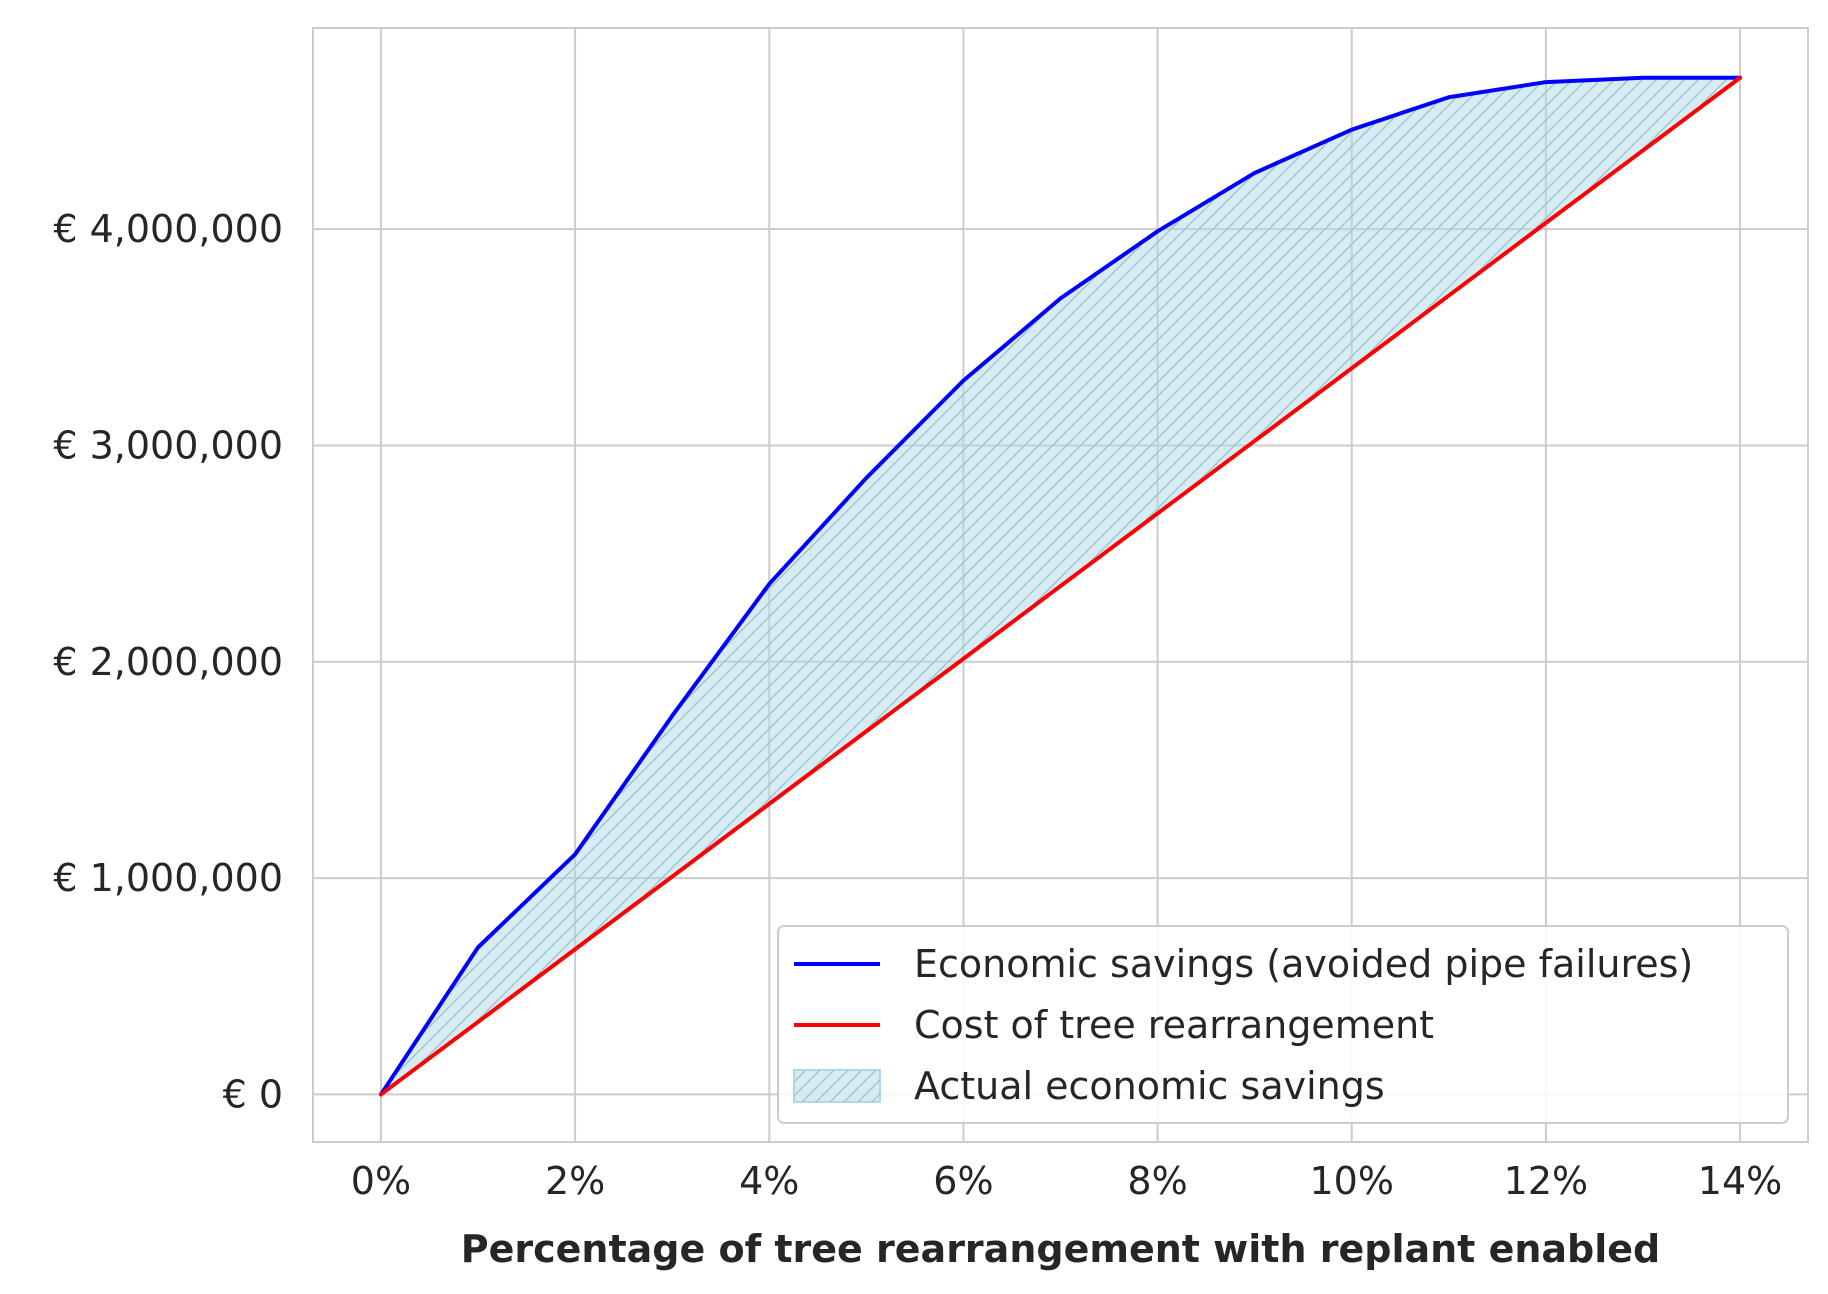 This screenshot has height=1294, width=1828. Describe the element at coordinates (168, 229) in the screenshot. I see `y-tick-label: € 4,000,000` at that location.